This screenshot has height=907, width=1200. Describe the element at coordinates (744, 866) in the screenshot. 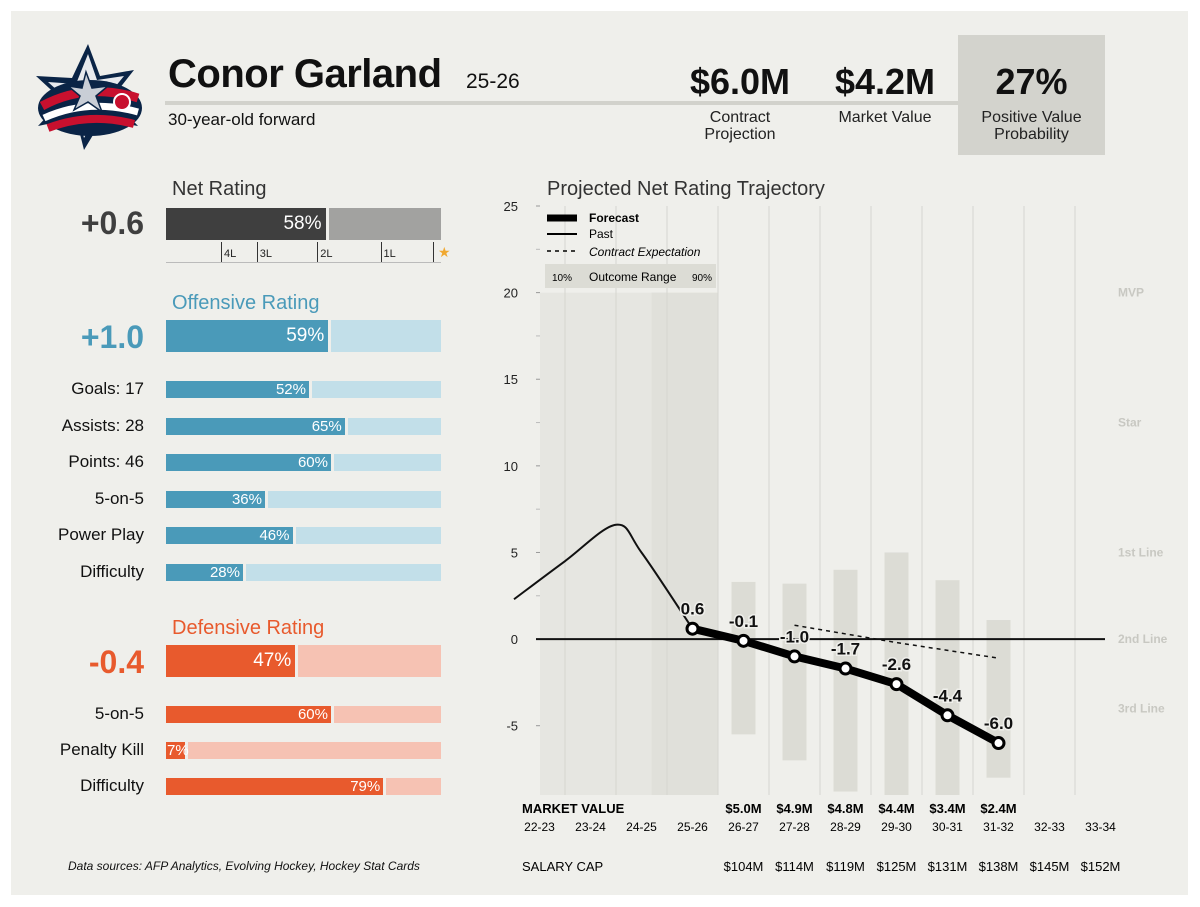

I see `salary-cap-cell: $104M` at that location.